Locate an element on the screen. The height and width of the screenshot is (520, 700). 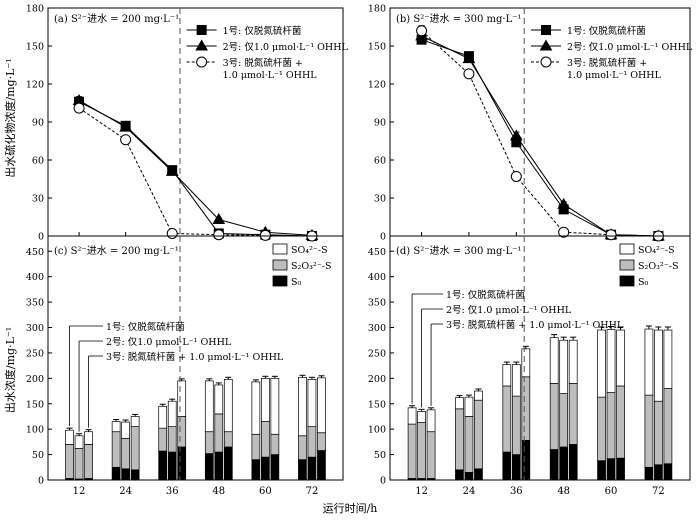
panel-c-legend-label-1: SO₄²⁻-S is located at coordinates (309, 250).